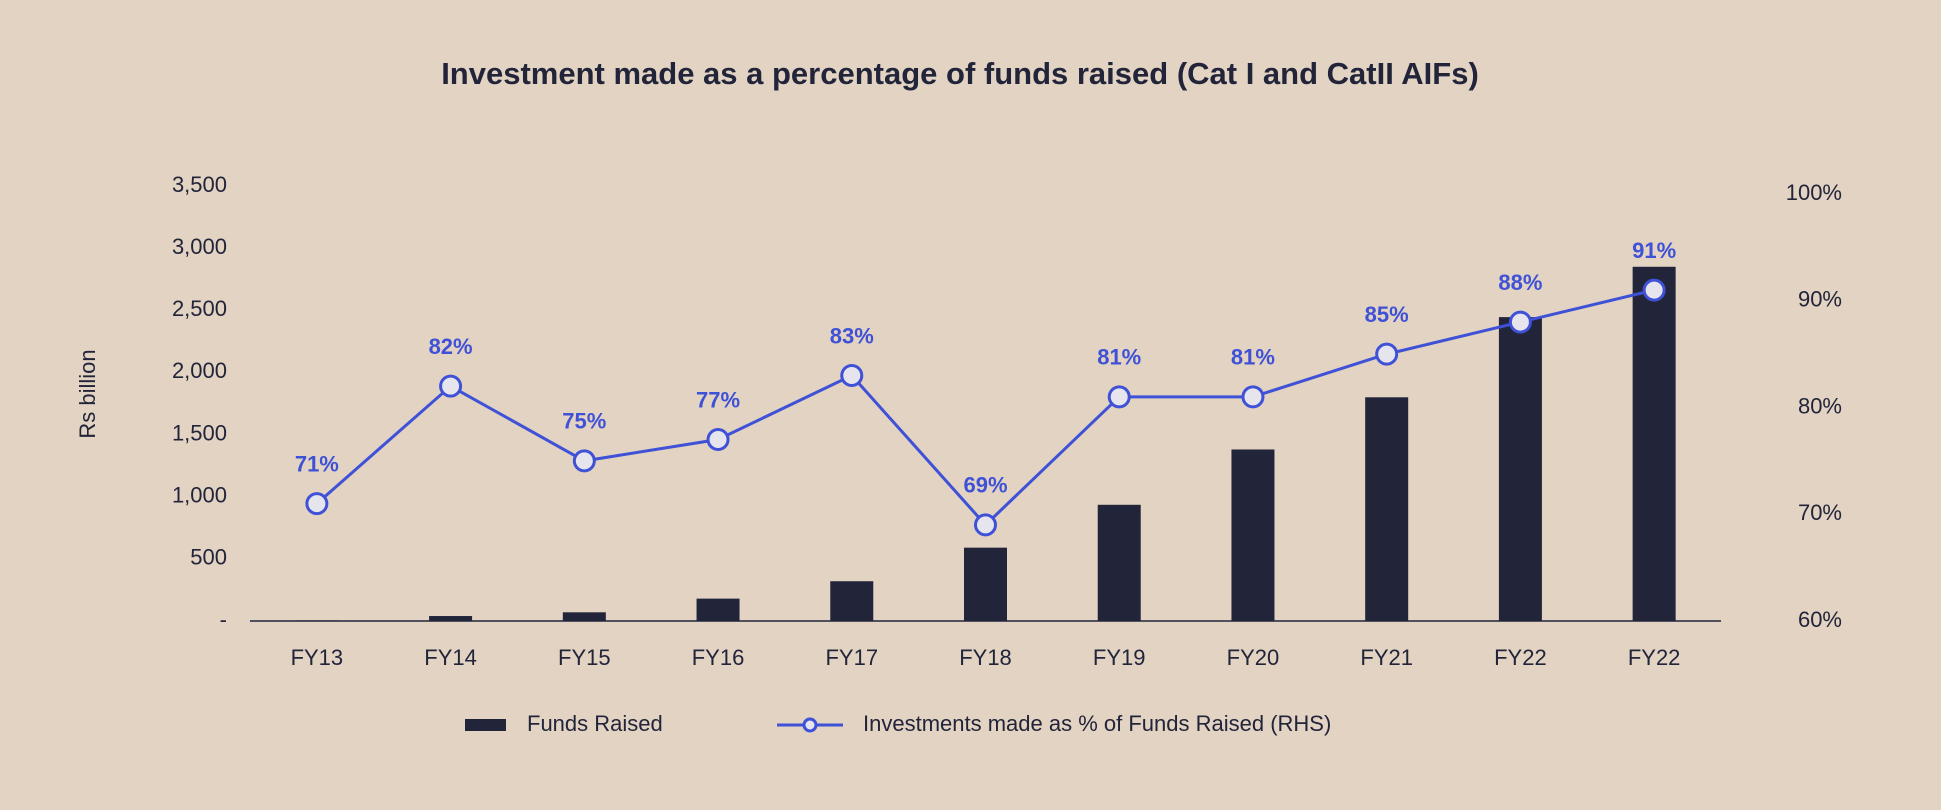  What do you see at coordinates (1253, 657) in the screenshot?
I see `x-tick-label: FY20` at bounding box center [1253, 657].